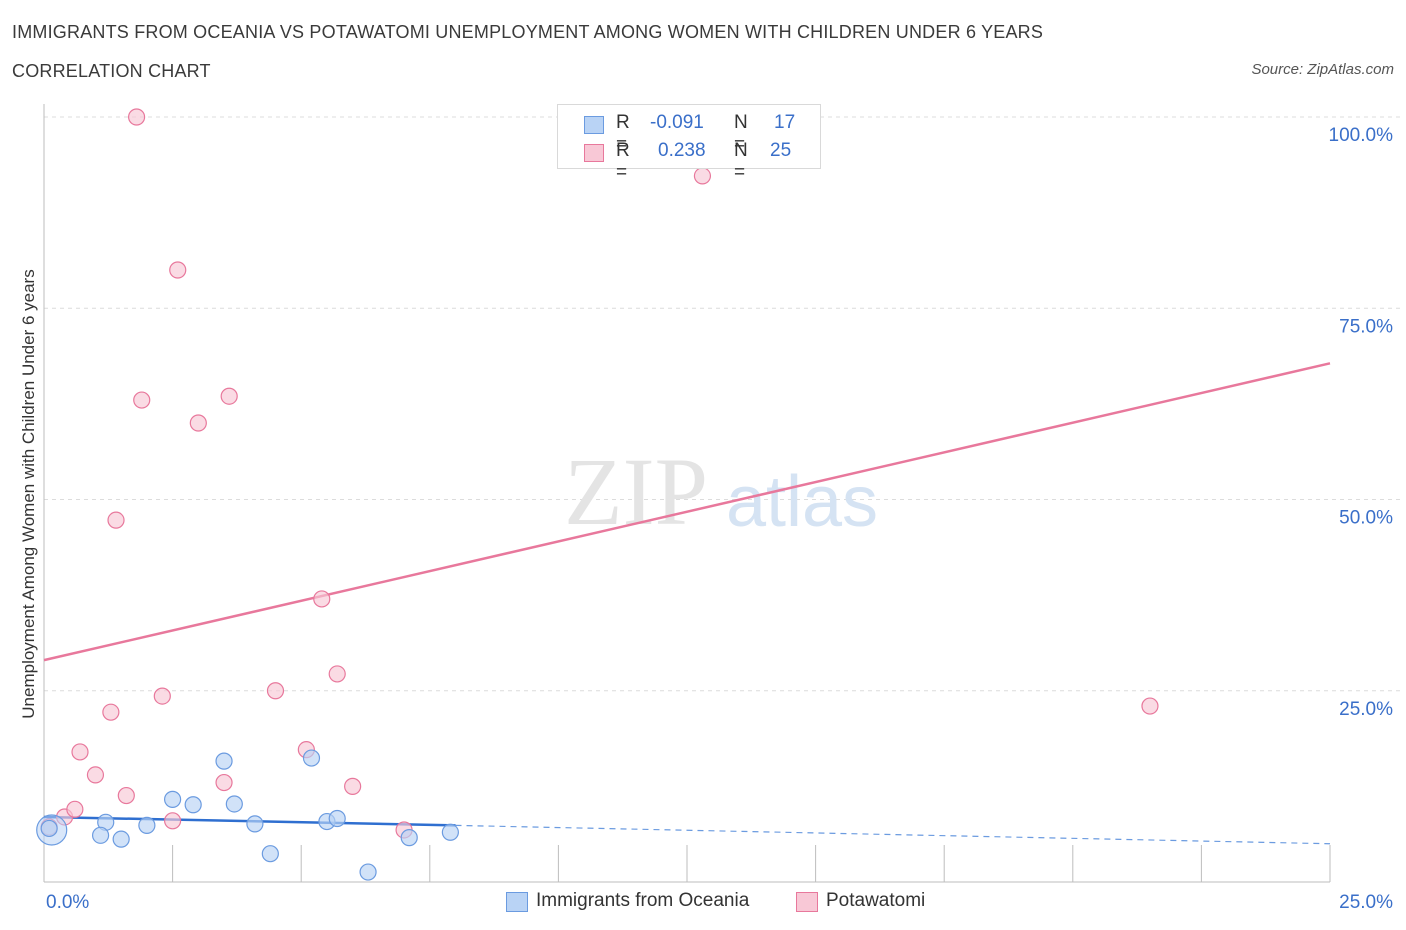  Describe the element at coordinates (636, 491) in the screenshot. I see `watermark-zip: ZIP` at that location.